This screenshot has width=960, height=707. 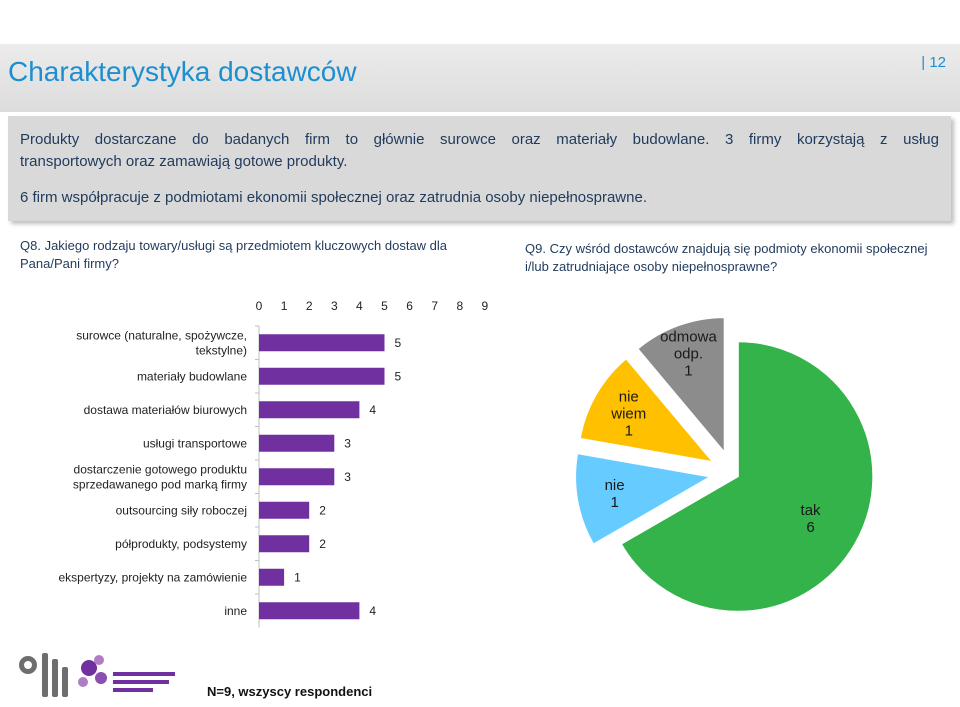 I want to click on category-label: materiały budowlane, so click(x=192, y=376).